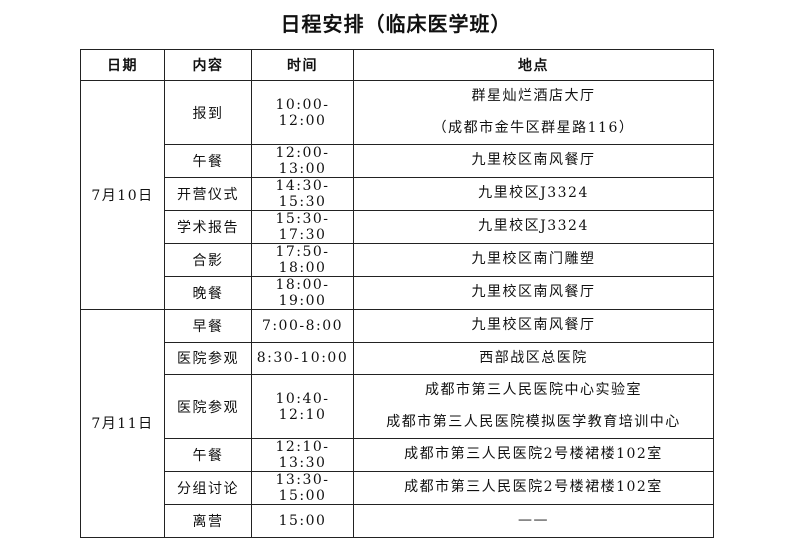 The height and width of the screenshot is (541, 792). I want to click on table-row: 开营仪式 14:30-15:30 九里校区J3324, so click(397, 194).